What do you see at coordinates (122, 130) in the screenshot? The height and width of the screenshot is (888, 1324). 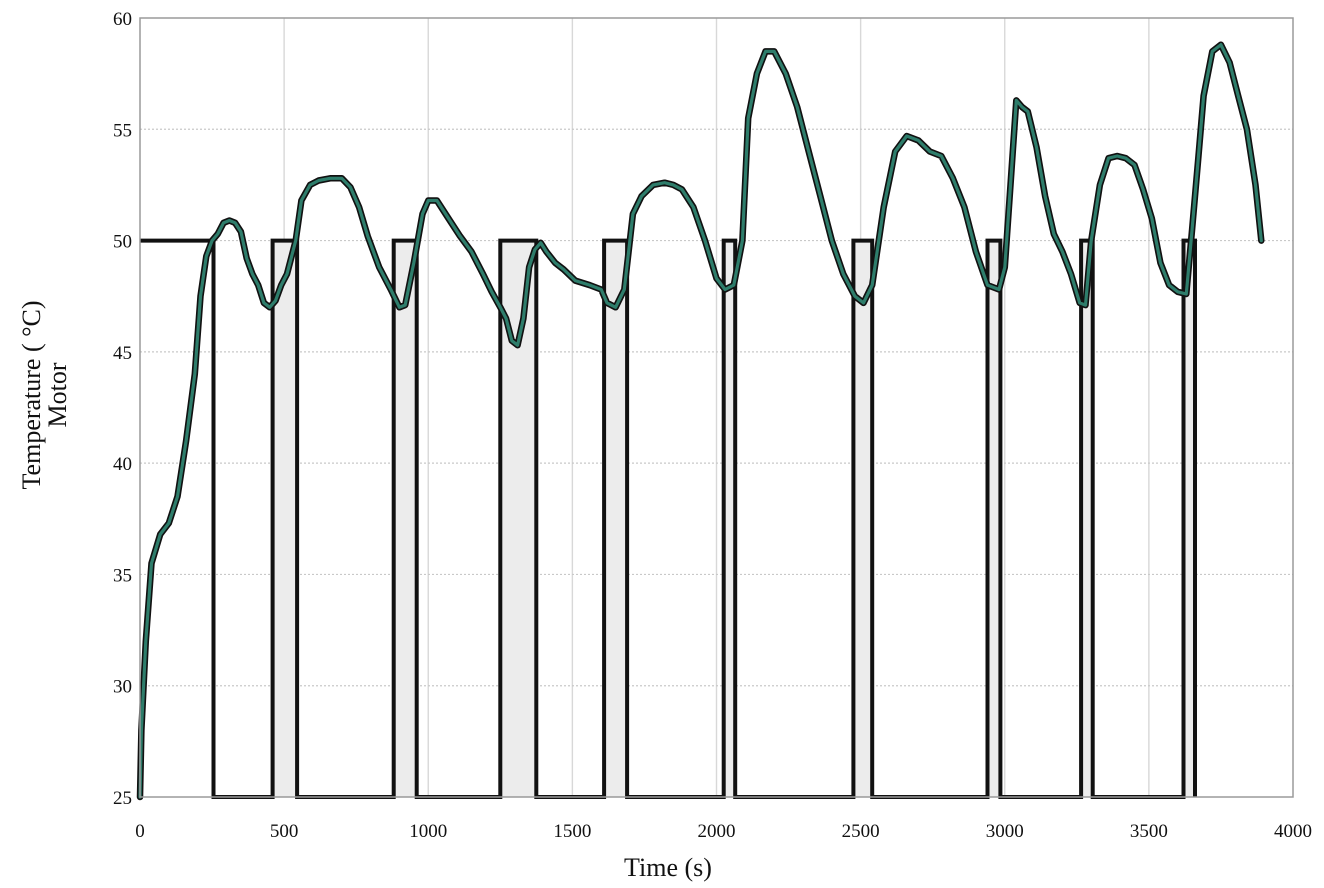 I see `y-tick-label: 55` at bounding box center [122, 130].